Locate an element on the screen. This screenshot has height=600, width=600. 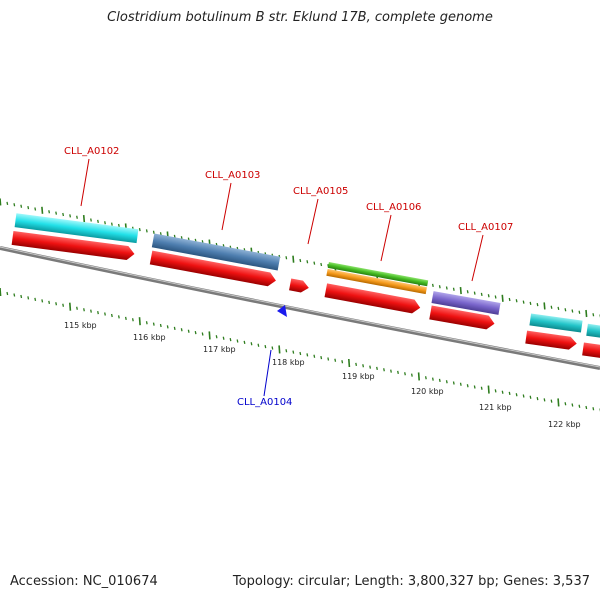
gene-label-cll-a0105: CLL_A0105 is located at coordinates (320, 191).